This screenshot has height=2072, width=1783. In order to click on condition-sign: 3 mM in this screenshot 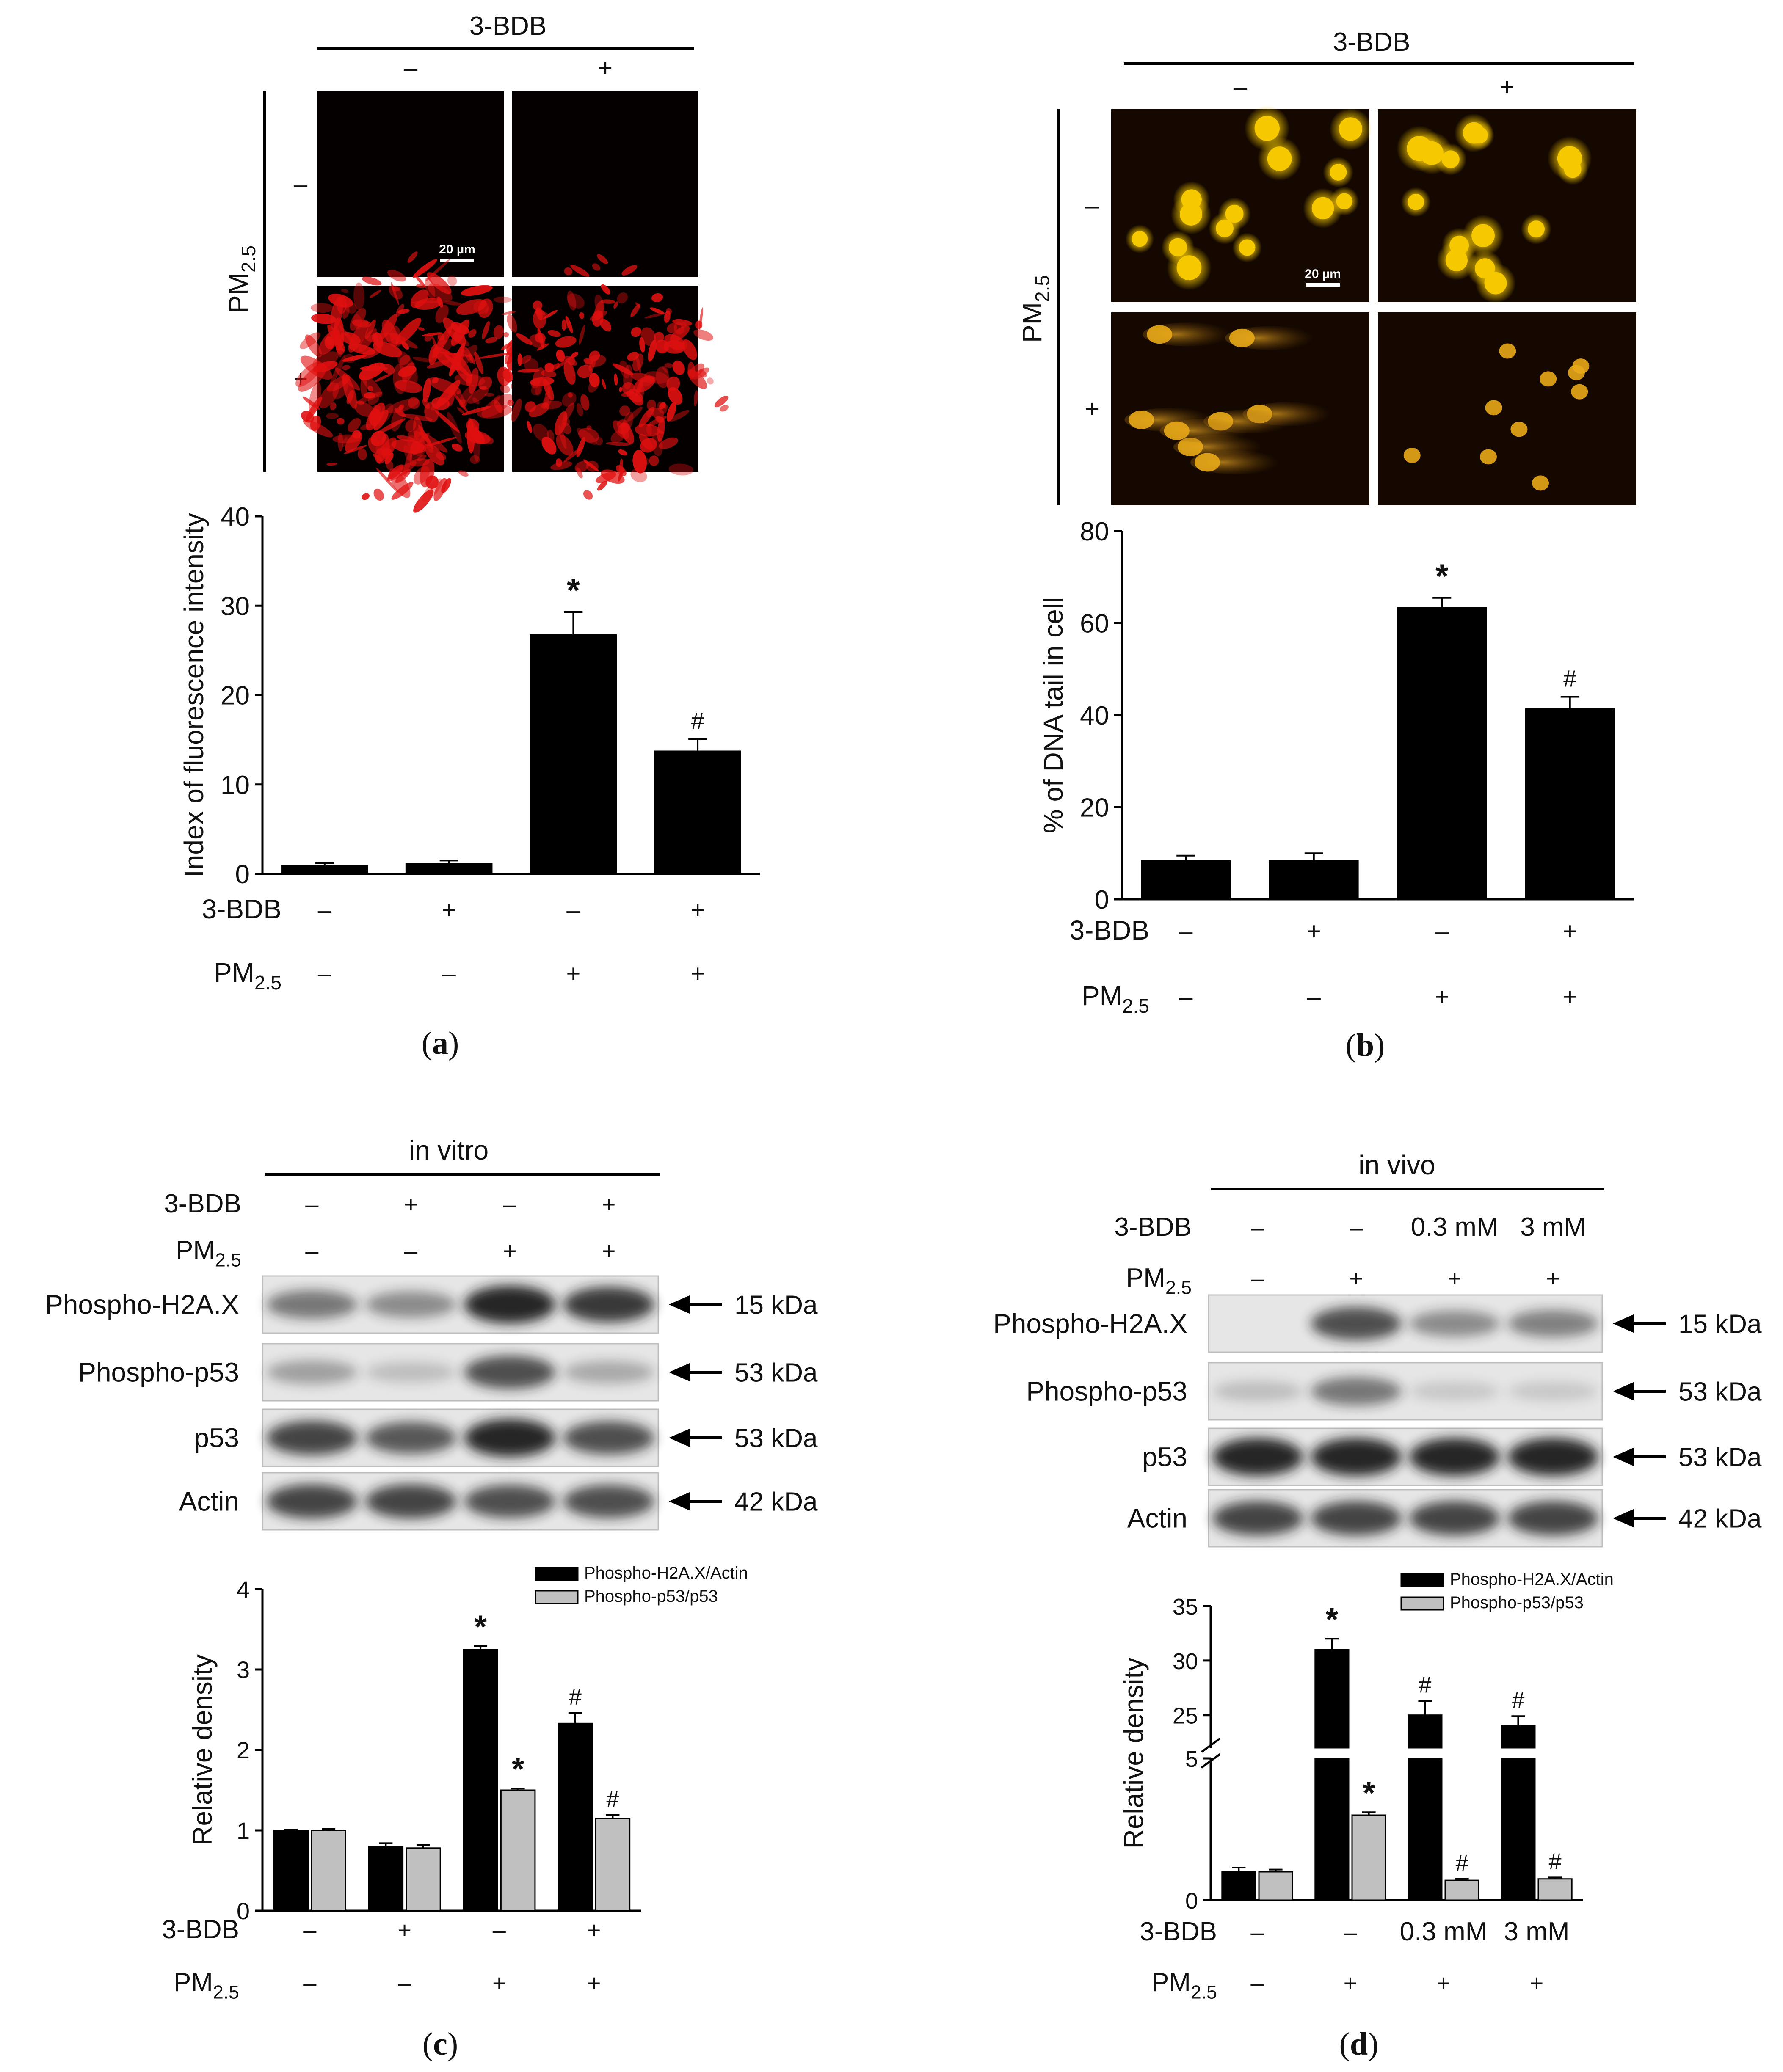, I will do `click(1553, 1227)`.